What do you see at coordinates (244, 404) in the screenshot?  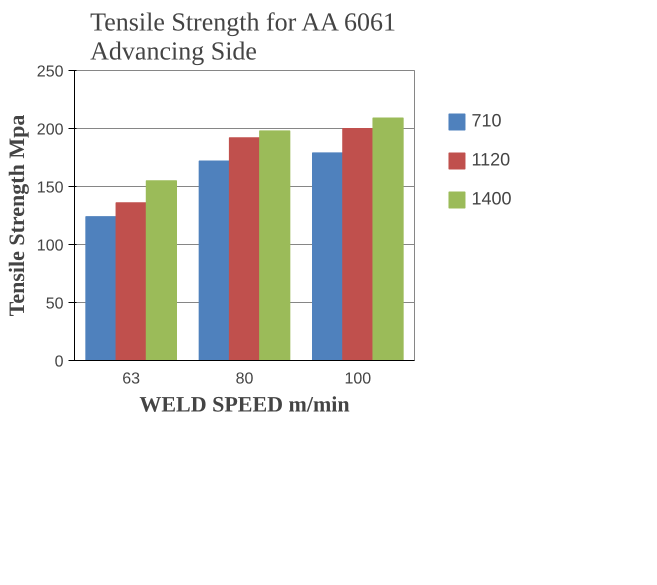 I see `x-axis-title: WELD SPEED m/min` at bounding box center [244, 404].